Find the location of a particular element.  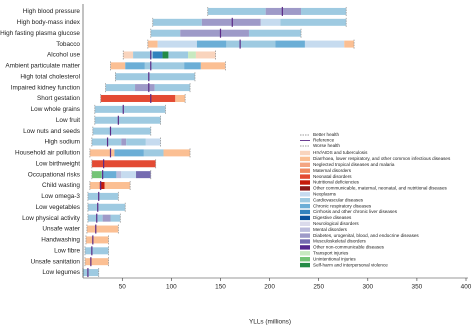

legend-label: Musculoskeletal disorders is located at coordinates (340, 241).